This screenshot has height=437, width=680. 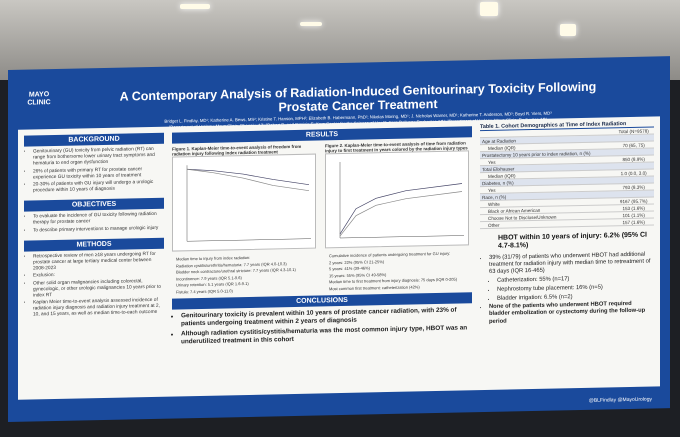 I want to click on footer-handles: @BLFindlay @MayoUrology, so click(x=620, y=400).